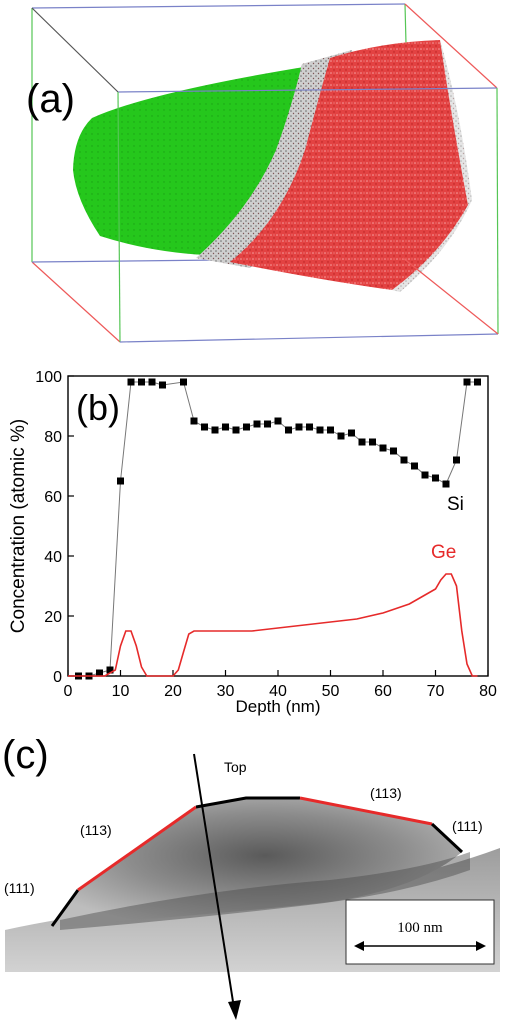 This screenshot has width=507, height=1024. What do you see at coordinates (386, 793) in the screenshot?
I see `facet-label-113-right: (113)` at bounding box center [386, 793].